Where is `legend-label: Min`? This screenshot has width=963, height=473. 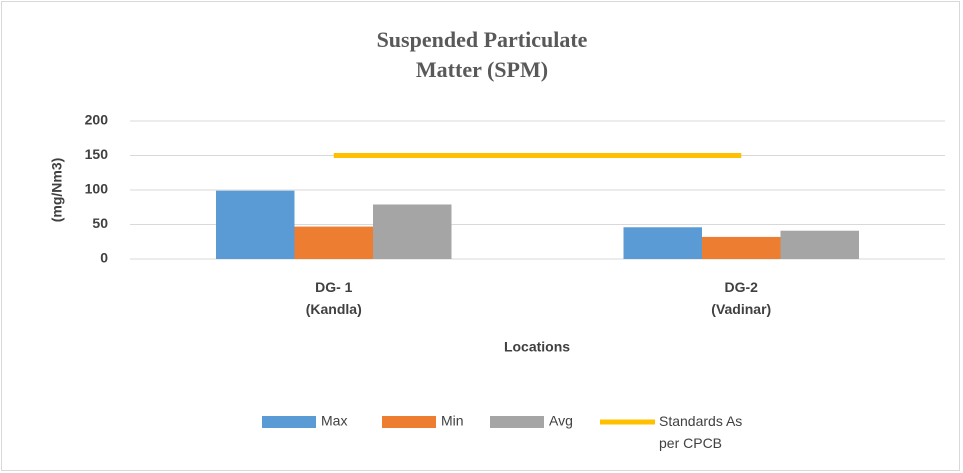 legend-label: Min is located at coordinates (452, 421).